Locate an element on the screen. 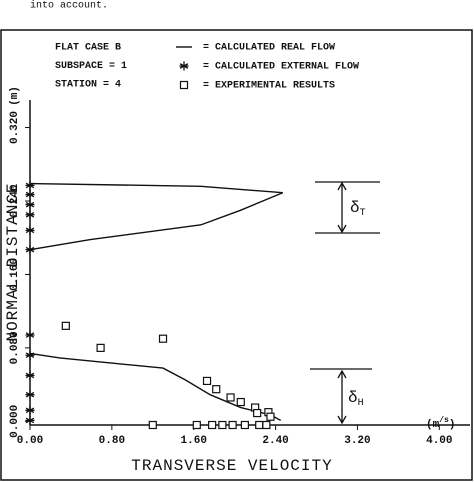 Image resolution: width=474 pixels, height=482 pixels. x-axis-label: TRANSVERSE VELOCITY is located at coordinates (231, 466).